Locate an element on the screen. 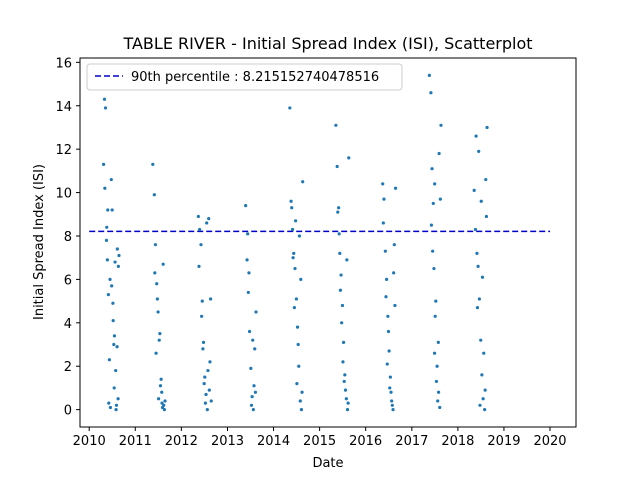 Image resolution: width=640 pixels, height=480 pixels. y-tick-label: 0 is located at coordinates (68, 411).